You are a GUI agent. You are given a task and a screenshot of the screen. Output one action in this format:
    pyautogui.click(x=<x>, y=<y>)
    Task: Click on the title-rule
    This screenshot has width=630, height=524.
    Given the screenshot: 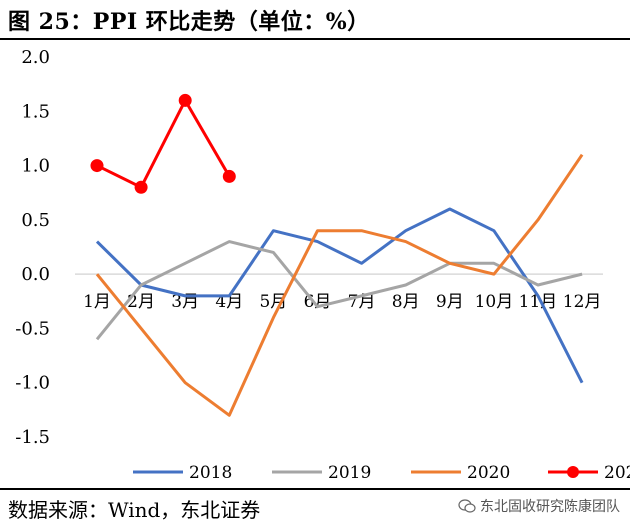 What is the action you would take?
    pyautogui.click(x=315, y=39)
    